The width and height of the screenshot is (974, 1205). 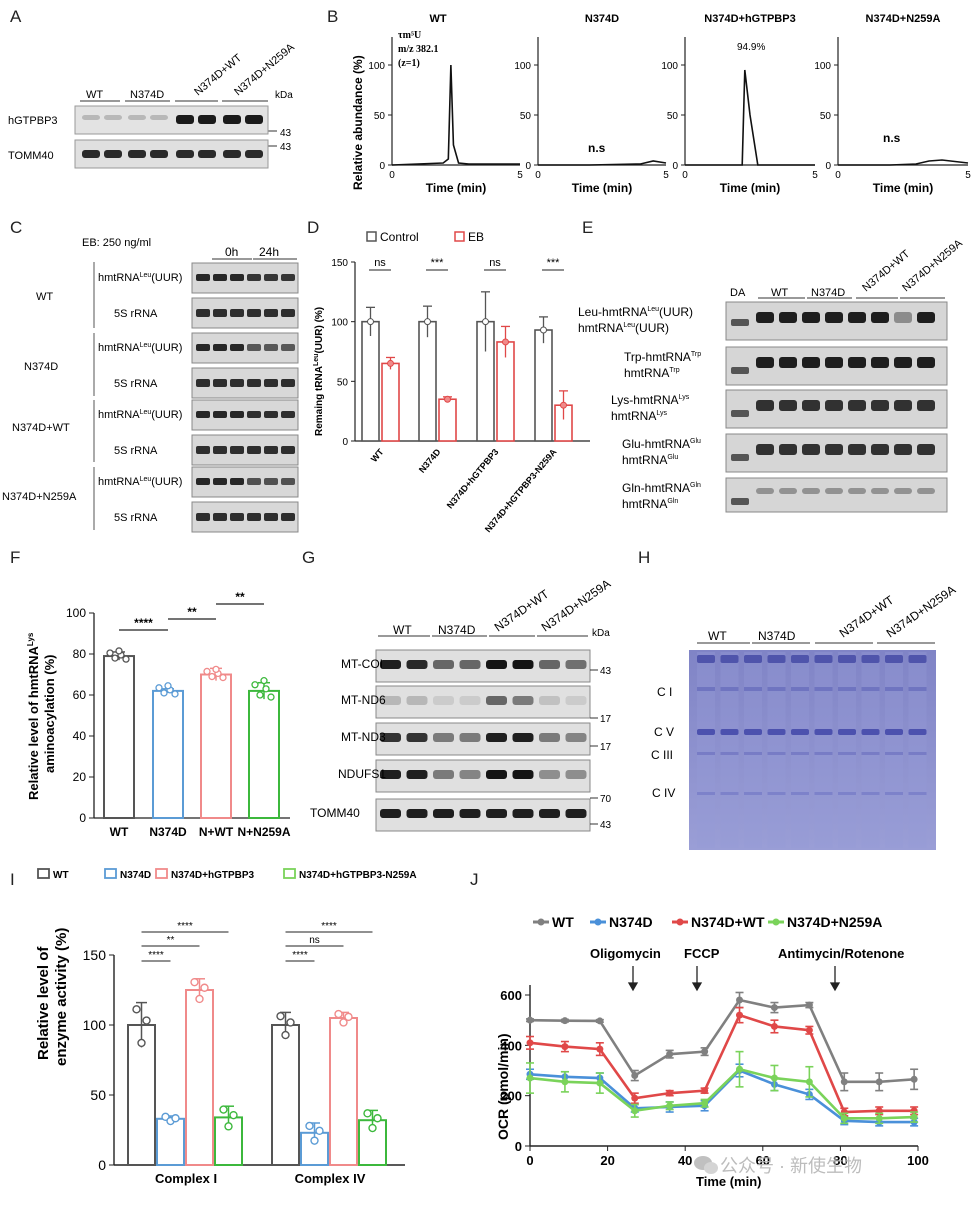 I want to click on panel-i-legend: WT N374D N374D+hGTPBP3 N374D+hGTPBP3-N259A, so click(x=227, y=874).